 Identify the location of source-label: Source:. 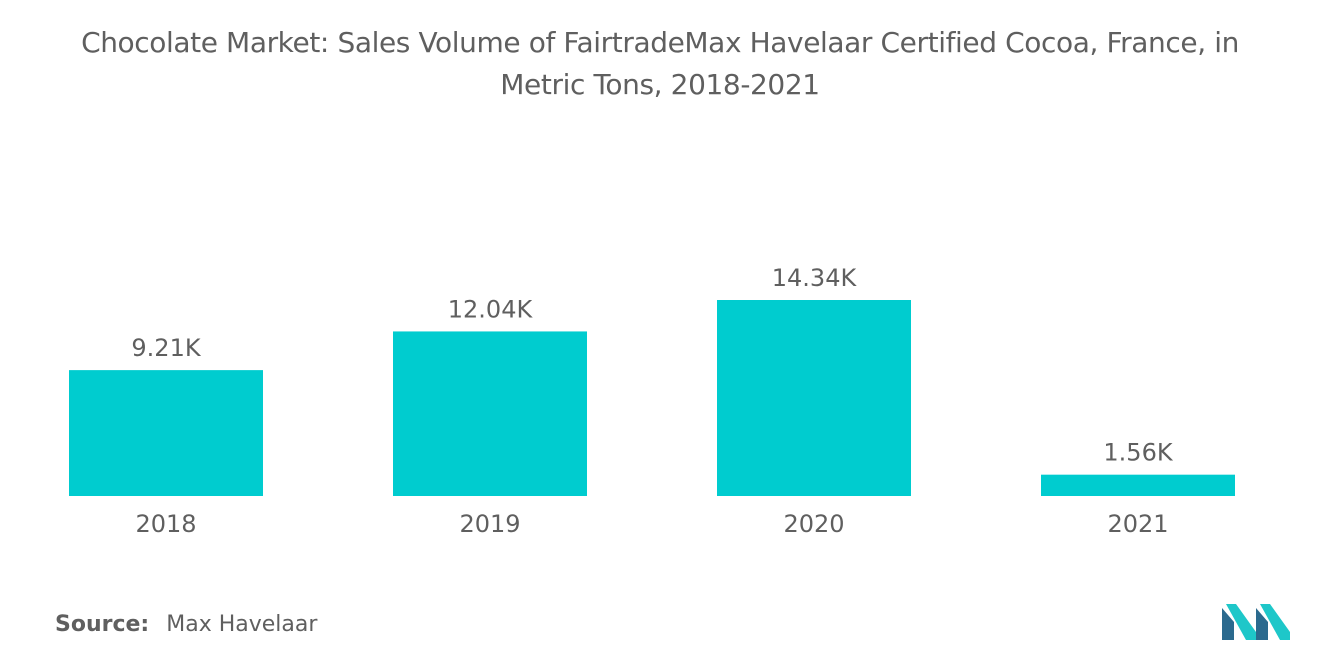
(102, 624).